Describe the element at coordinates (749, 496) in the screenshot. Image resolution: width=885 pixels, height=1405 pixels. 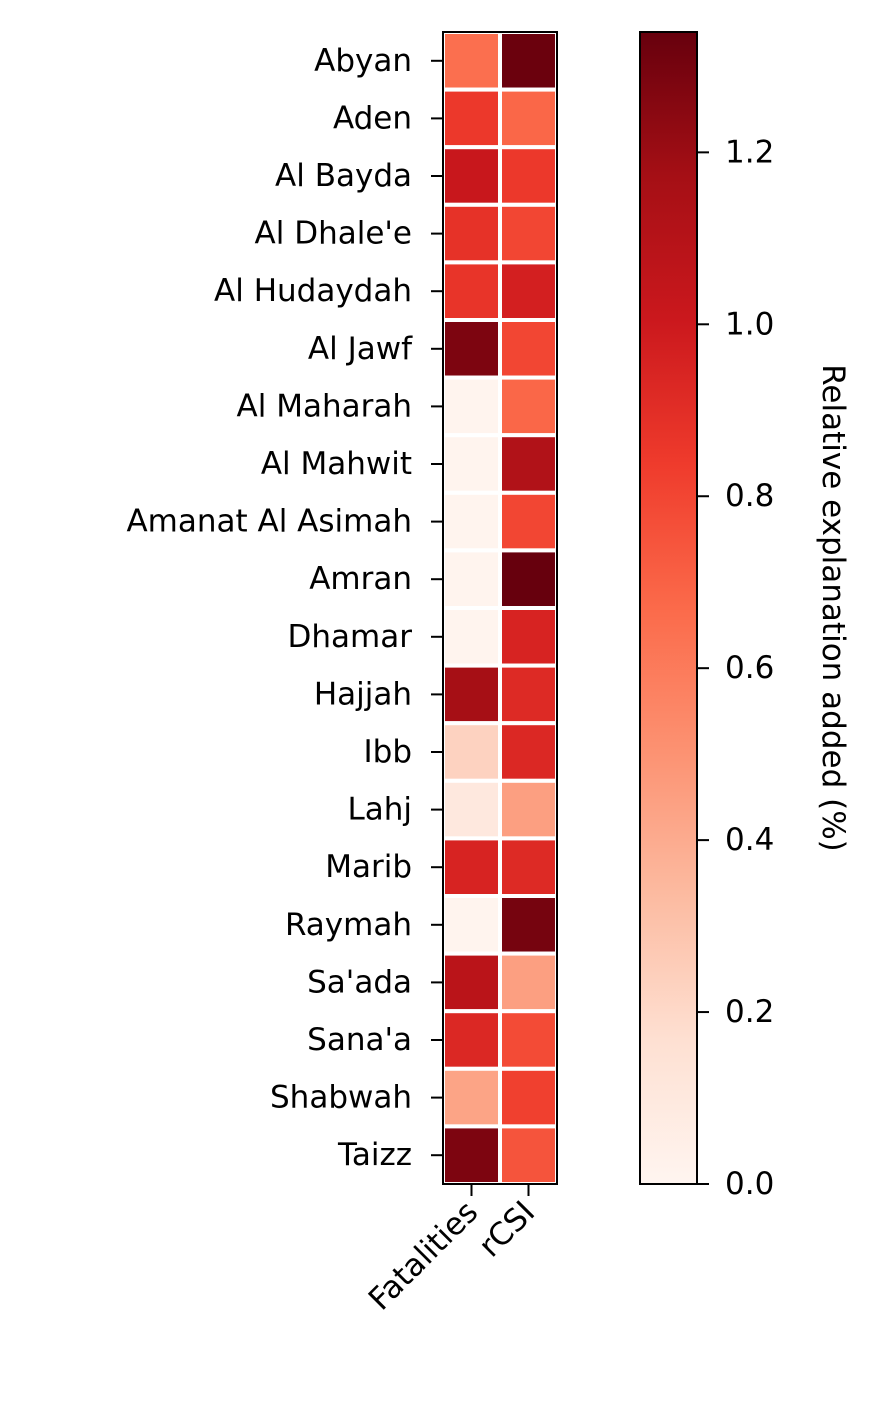
I see `colorbar-tick-label: 0.8` at that location.